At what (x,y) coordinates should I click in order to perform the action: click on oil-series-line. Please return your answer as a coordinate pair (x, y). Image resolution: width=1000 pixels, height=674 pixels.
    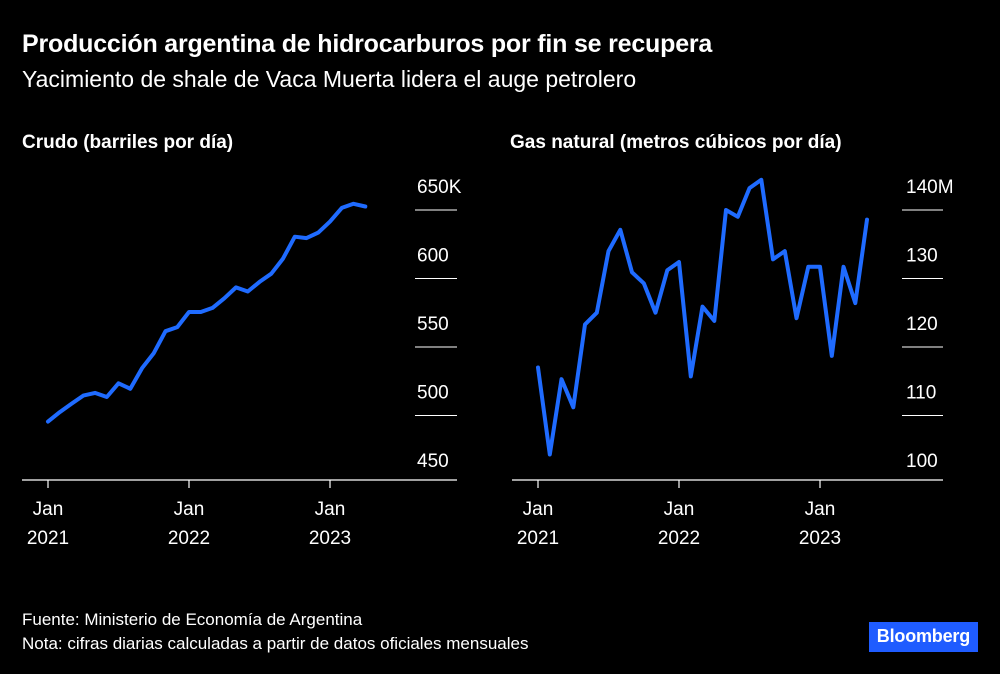
    Looking at the image, I should click on (207, 312).